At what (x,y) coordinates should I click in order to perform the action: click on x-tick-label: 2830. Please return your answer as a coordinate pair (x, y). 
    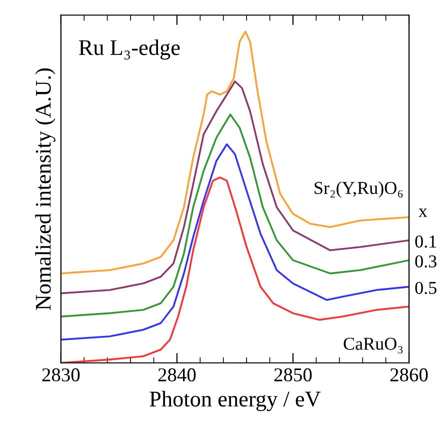
    Looking at the image, I should click on (61, 375).